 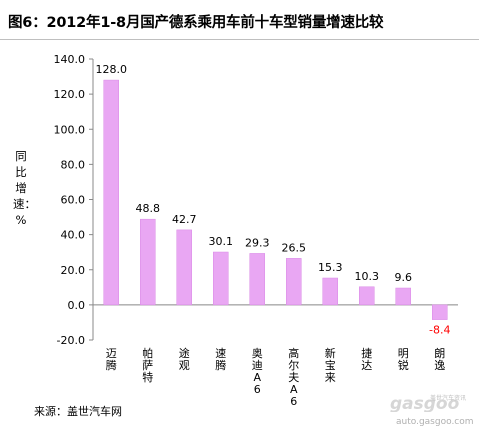 I want to click on chart-title: 图6：2012年1-8月国产德系乘用车前十车型销量增速比较, so click(x=196, y=23).